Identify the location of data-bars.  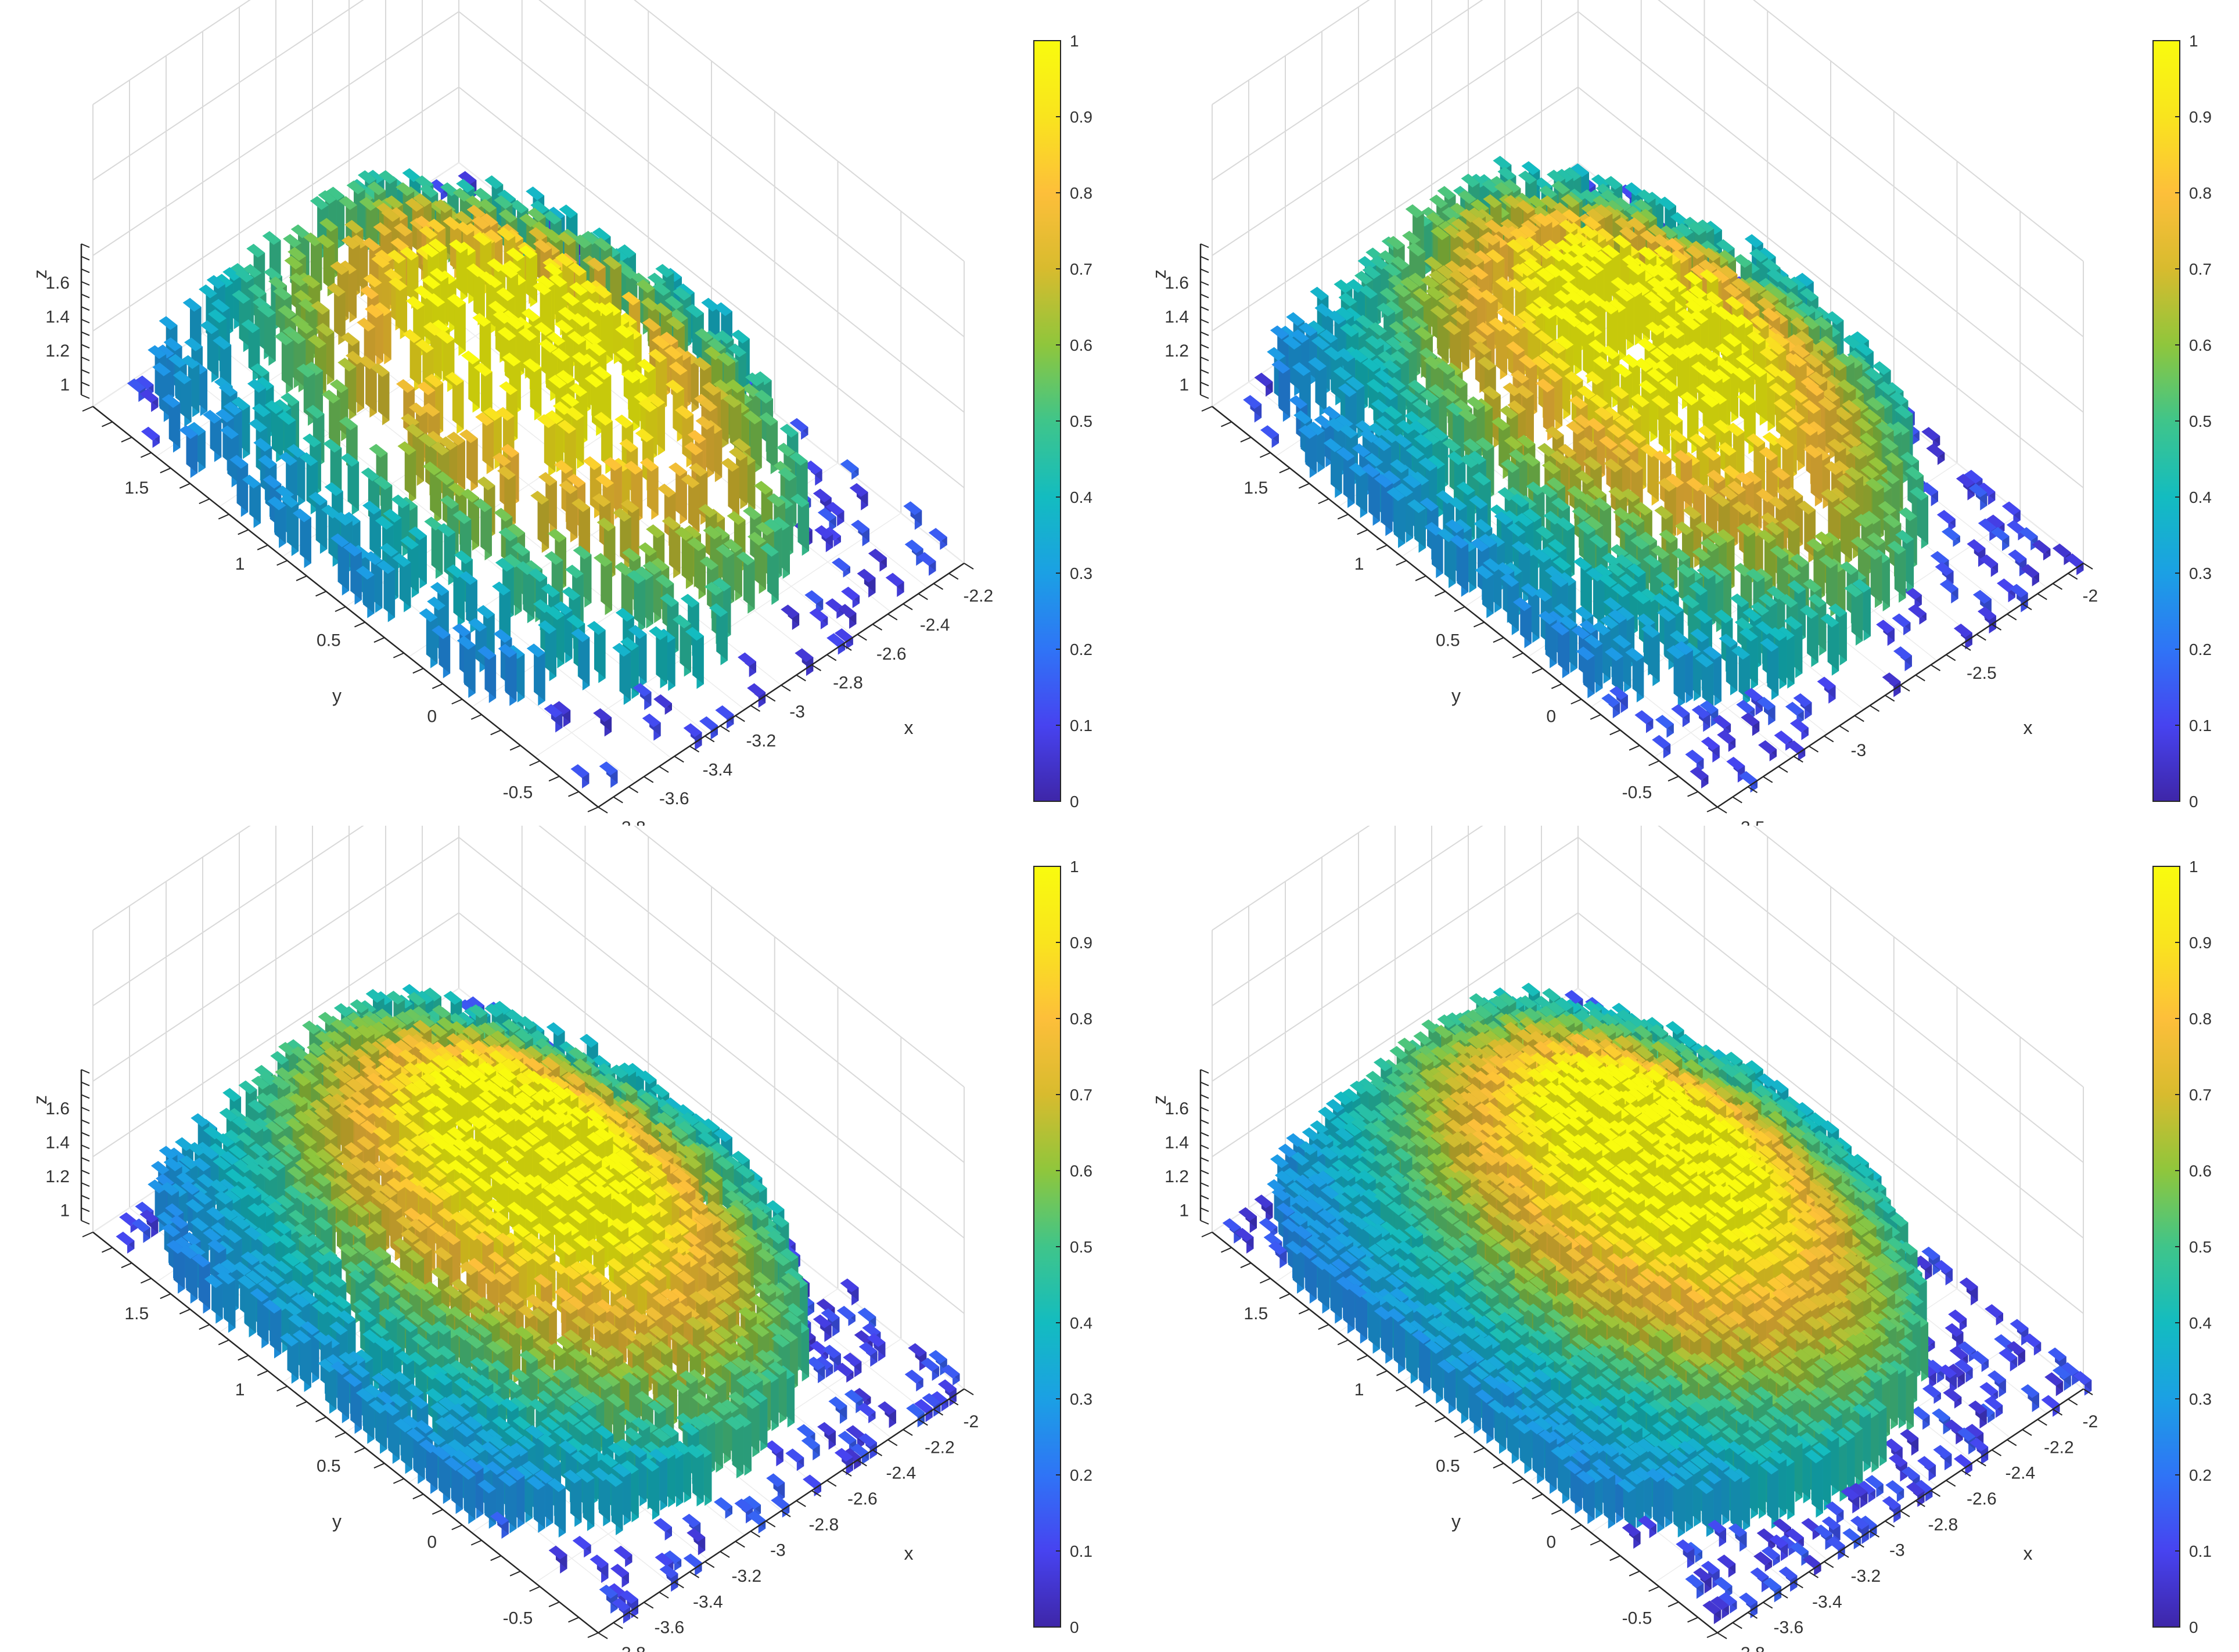
(1663, 475).